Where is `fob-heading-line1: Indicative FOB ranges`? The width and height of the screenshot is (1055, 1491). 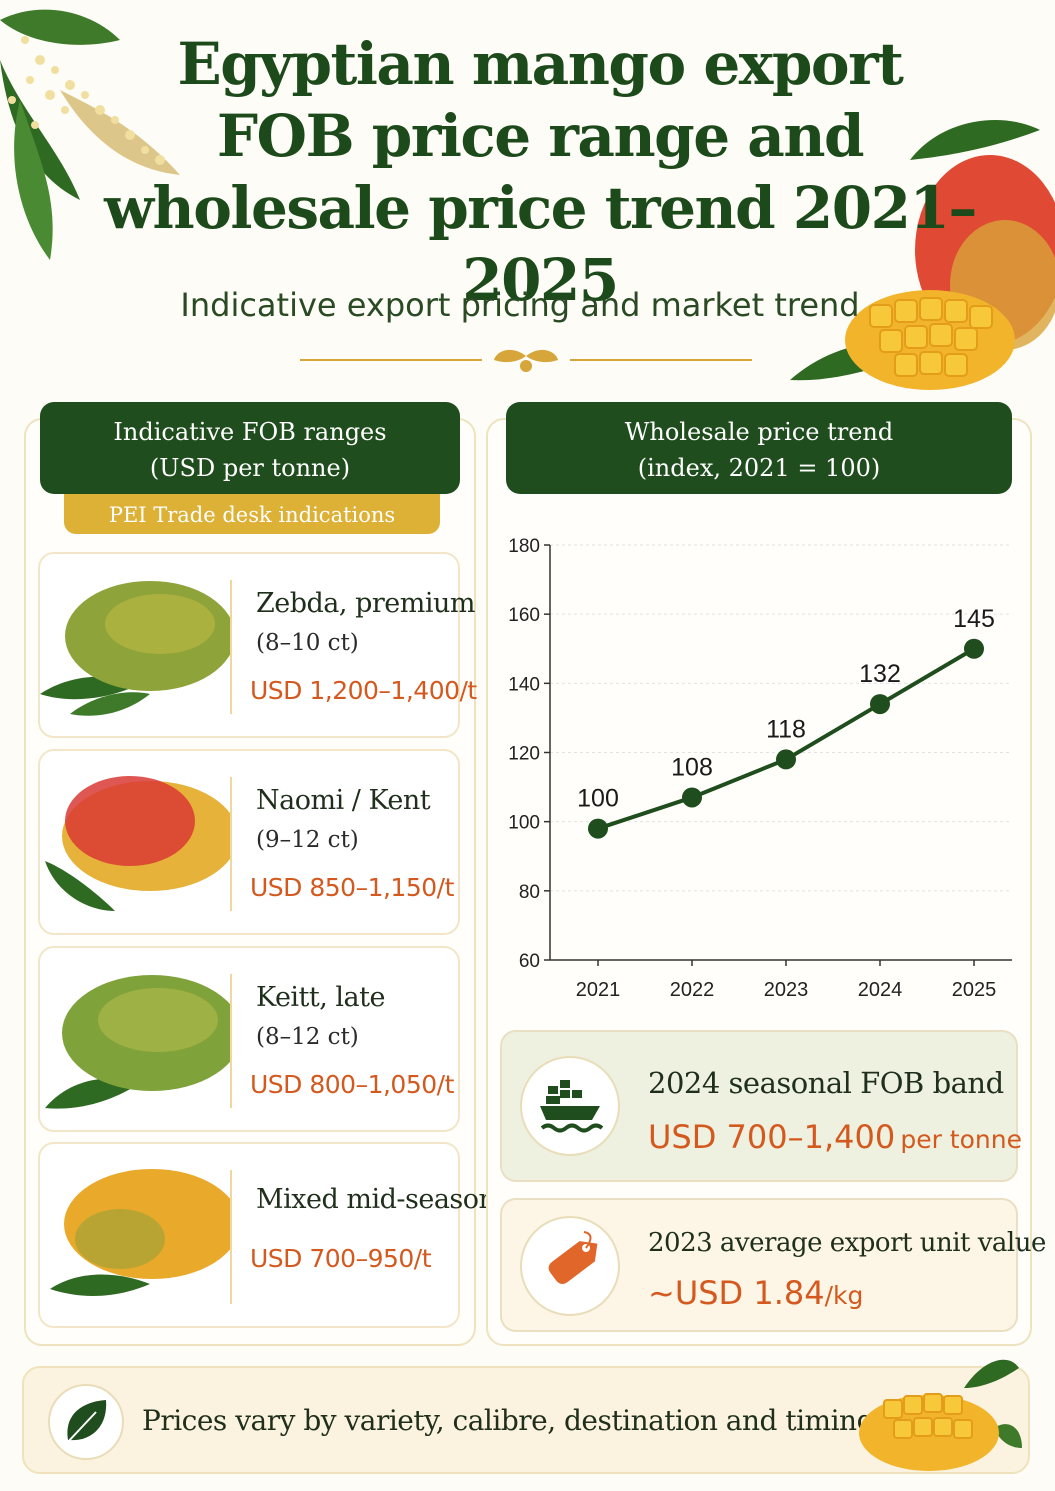
fob-heading-line1: Indicative FOB ranges is located at coordinates (250, 432).